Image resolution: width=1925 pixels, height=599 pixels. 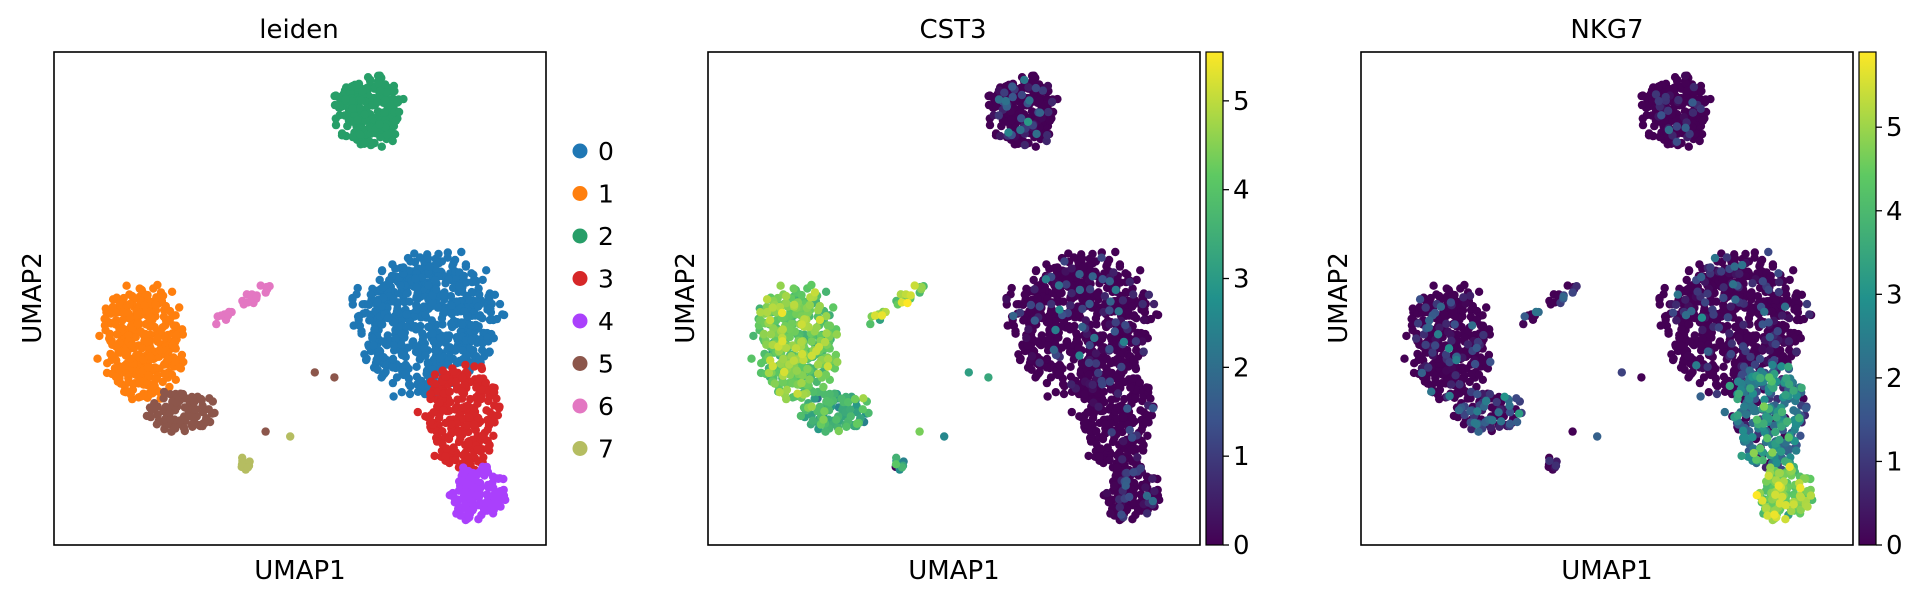 What do you see at coordinates (580, 151) in the screenshot?
I see `legend-marker` at bounding box center [580, 151].